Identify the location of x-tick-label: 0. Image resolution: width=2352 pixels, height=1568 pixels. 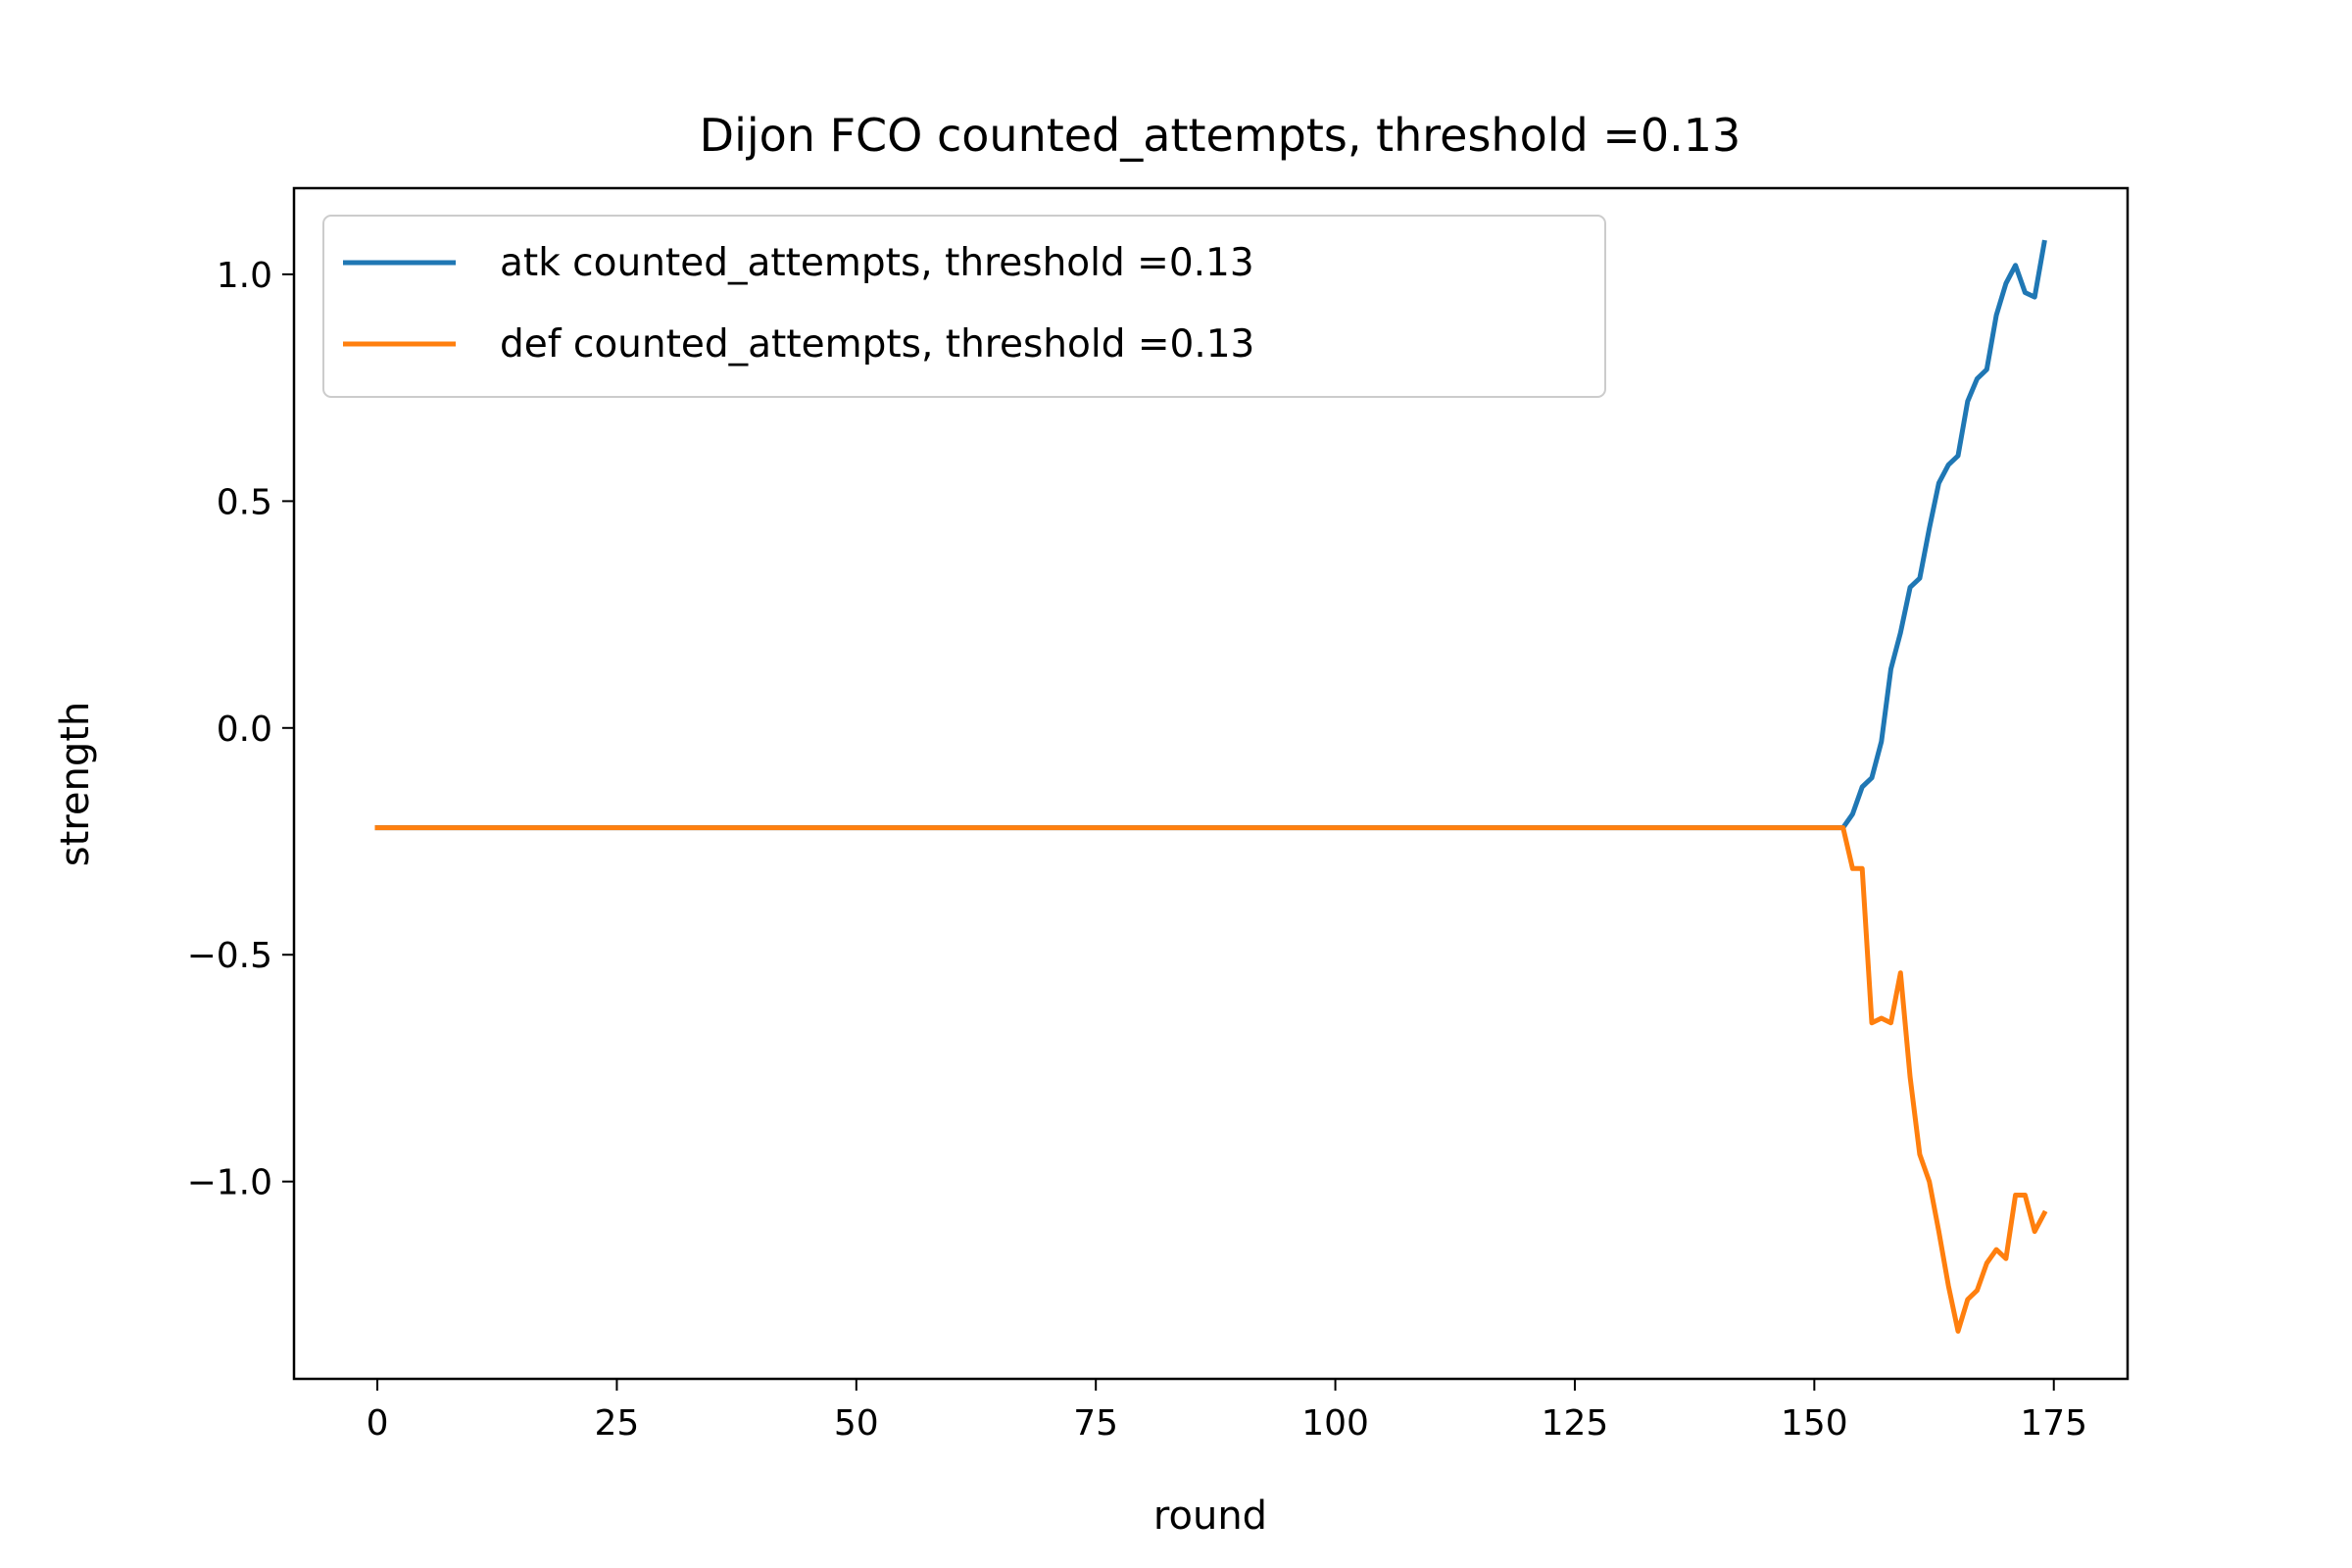
(378, 1423).